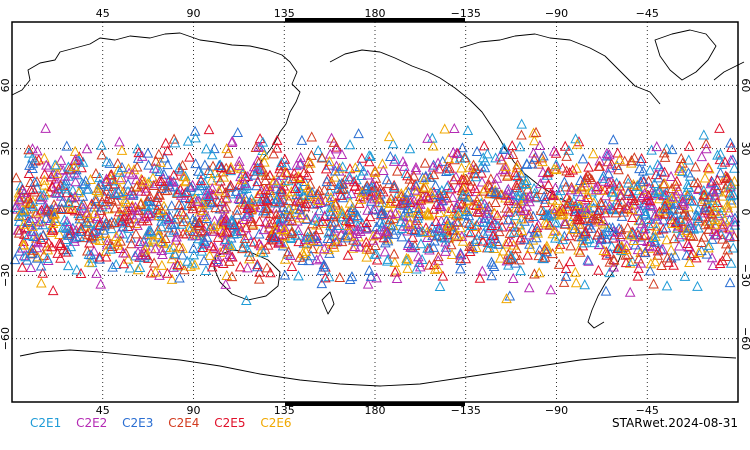 This screenshot has height=450, width=750. I want to click on bottom-lon-tick-label: 135, so click(284, 410).